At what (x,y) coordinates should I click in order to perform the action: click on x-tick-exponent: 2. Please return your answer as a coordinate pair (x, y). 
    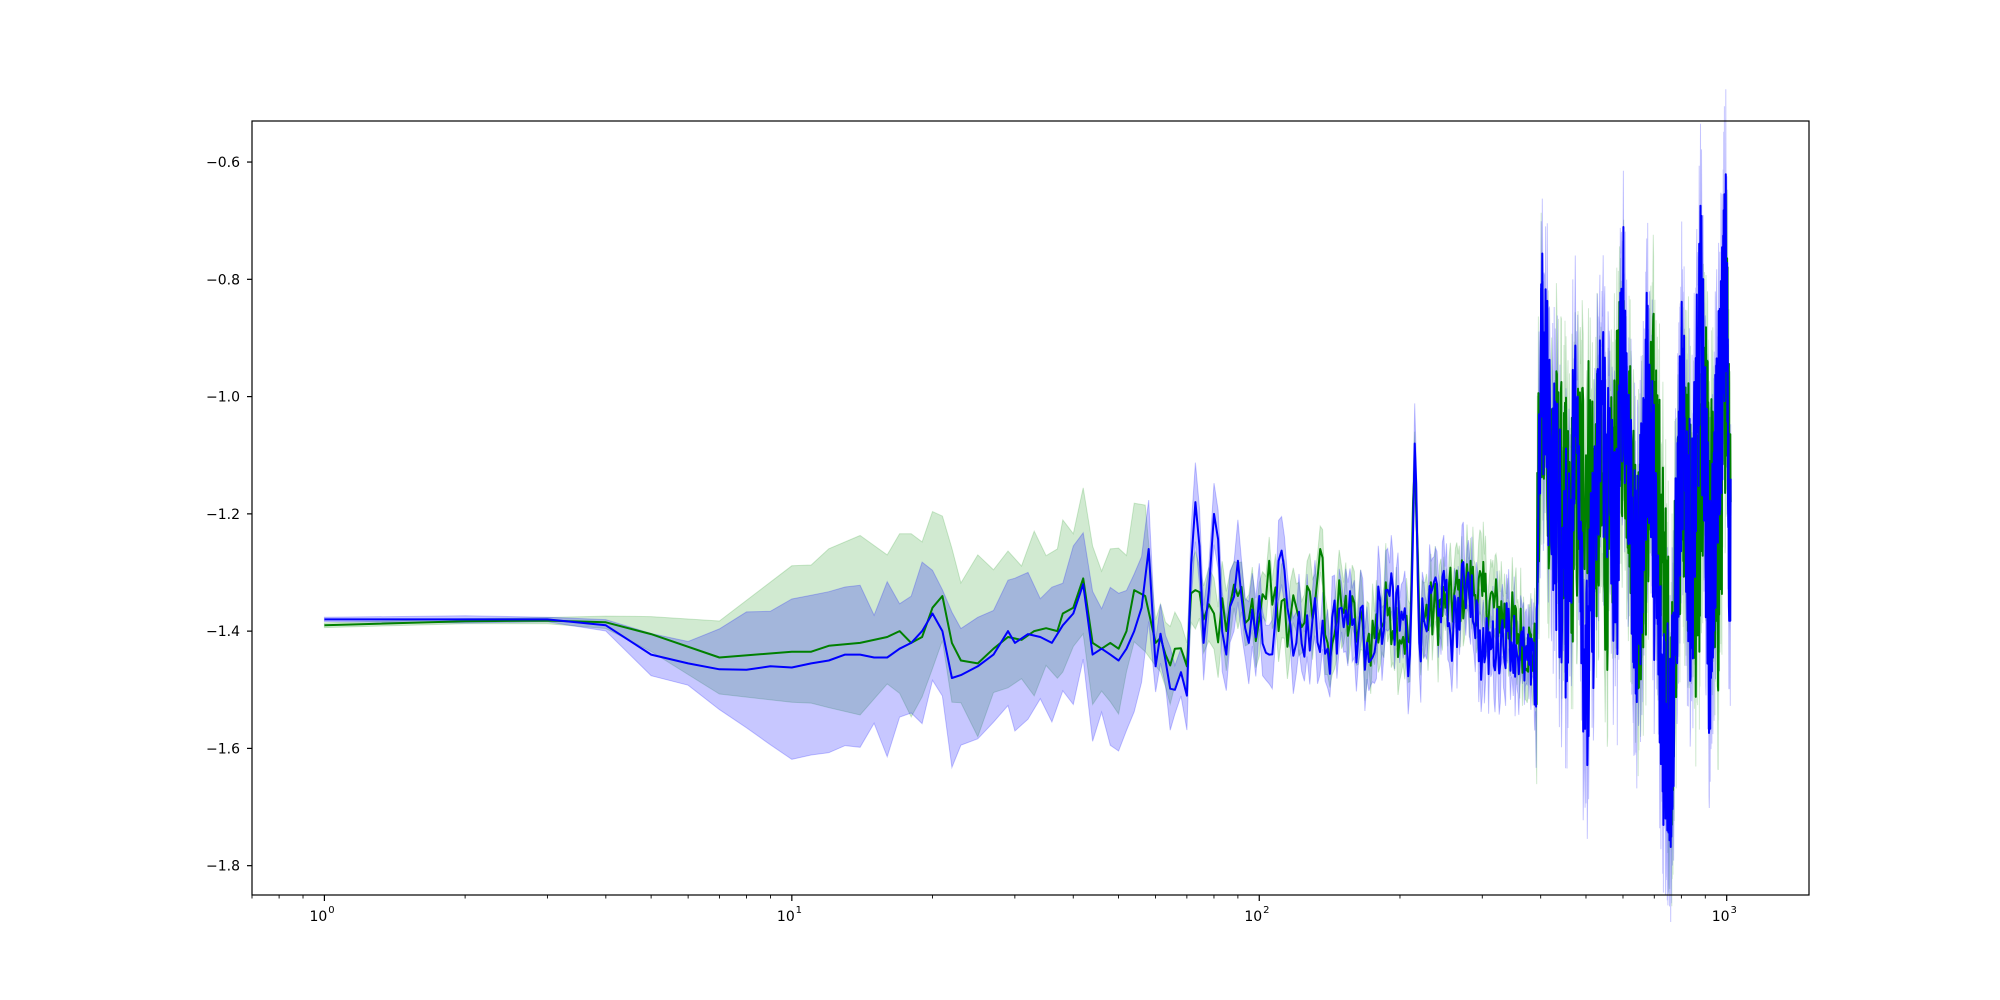
    Looking at the image, I should click on (1266, 910).